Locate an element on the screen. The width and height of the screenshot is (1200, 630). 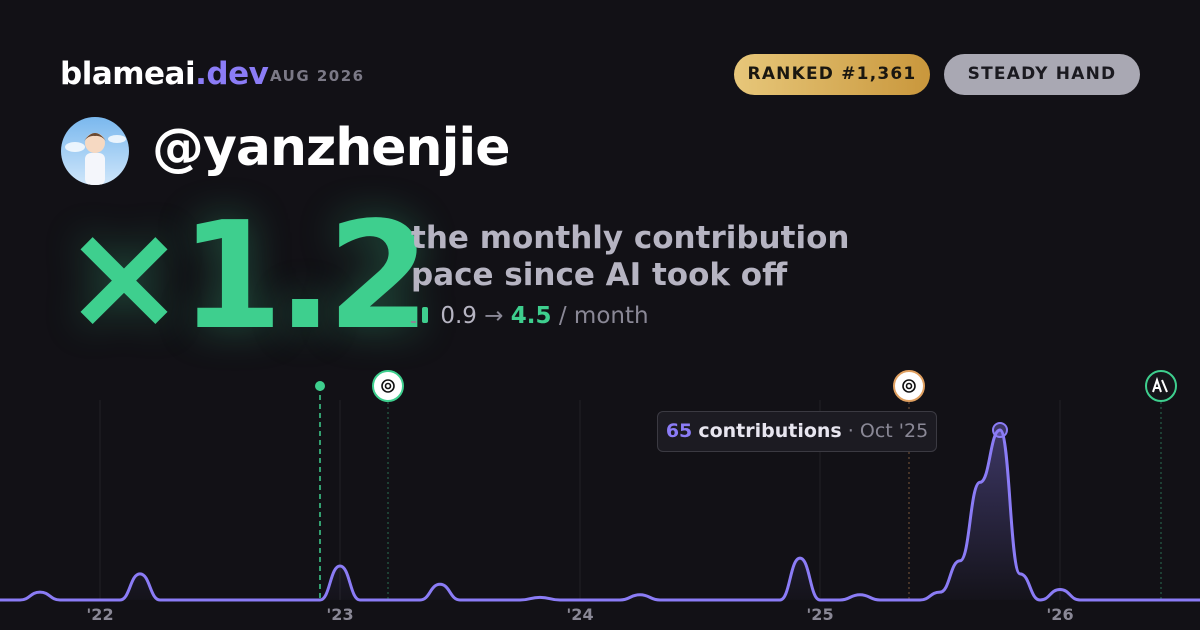
description: the monthly contribution is located at coordinates (630, 238).